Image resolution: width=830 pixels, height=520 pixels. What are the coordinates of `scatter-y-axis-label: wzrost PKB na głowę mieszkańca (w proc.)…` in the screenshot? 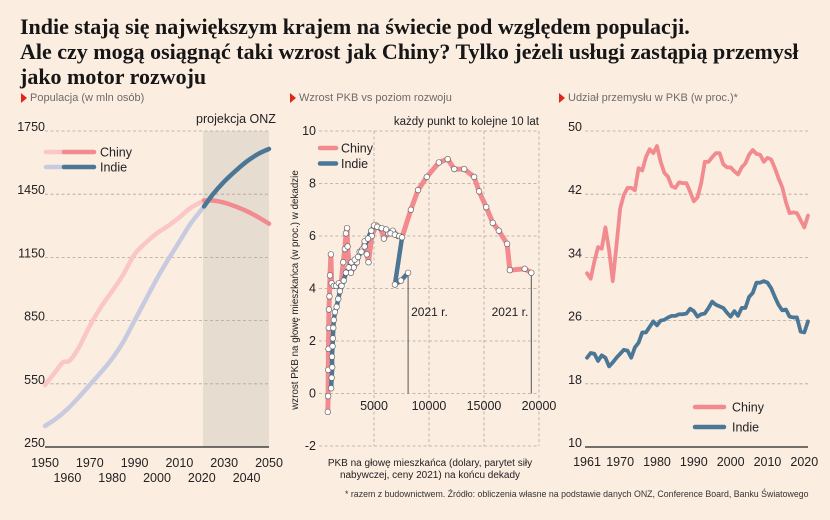 It's located at (295, 290).